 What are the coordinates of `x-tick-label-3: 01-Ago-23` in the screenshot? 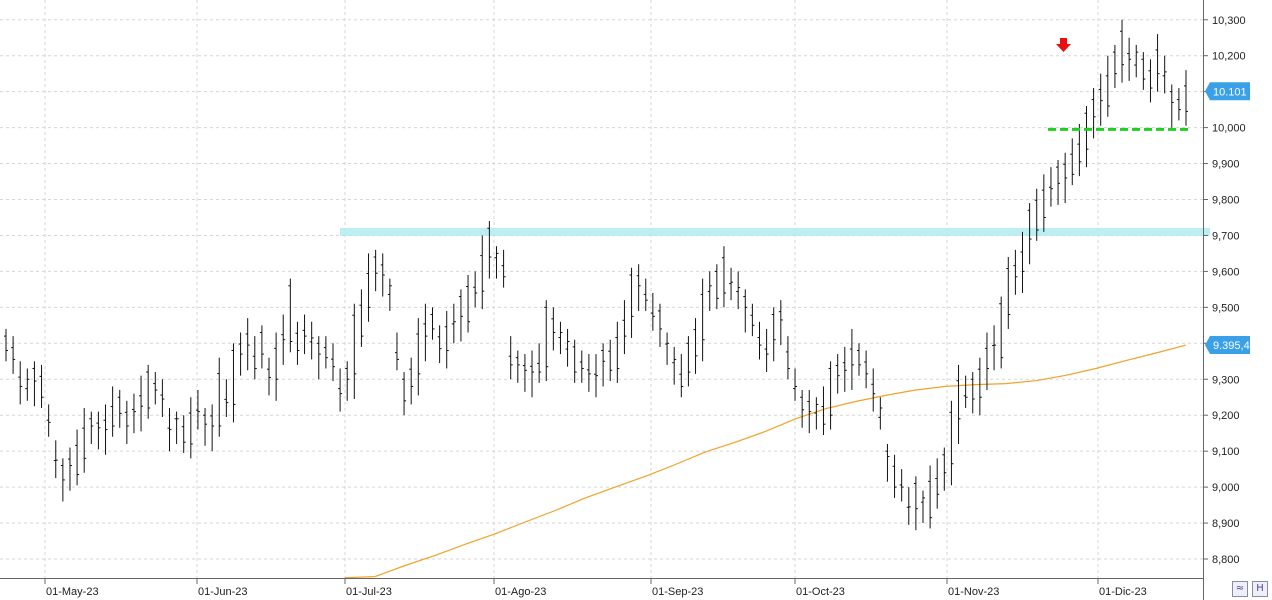 It's located at (520, 592).